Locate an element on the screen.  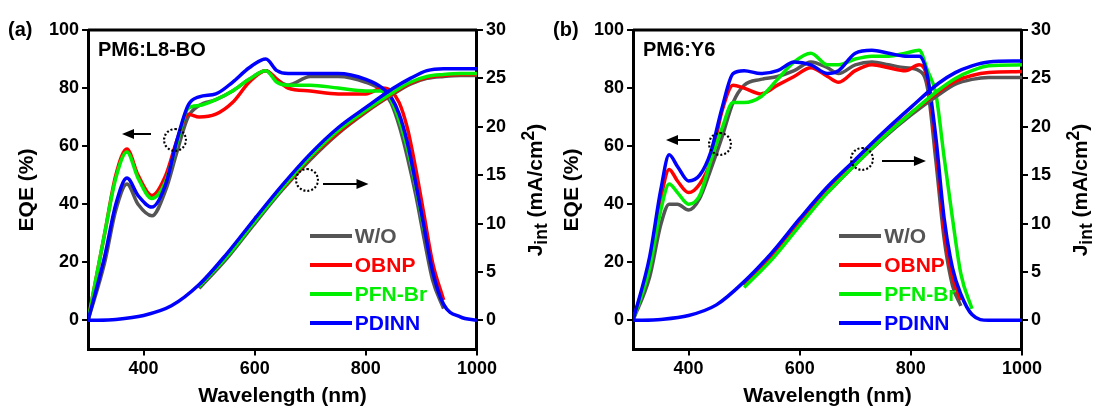
chart-subtitle: PM6:Y6 is located at coordinates (679, 49).